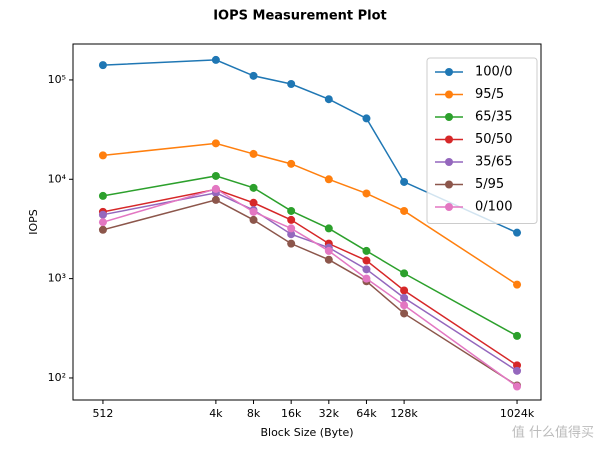 This screenshot has height=450, width=600. What do you see at coordinates (489, 94) in the screenshot?
I see `legend-label: 95/5` at bounding box center [489, 94].